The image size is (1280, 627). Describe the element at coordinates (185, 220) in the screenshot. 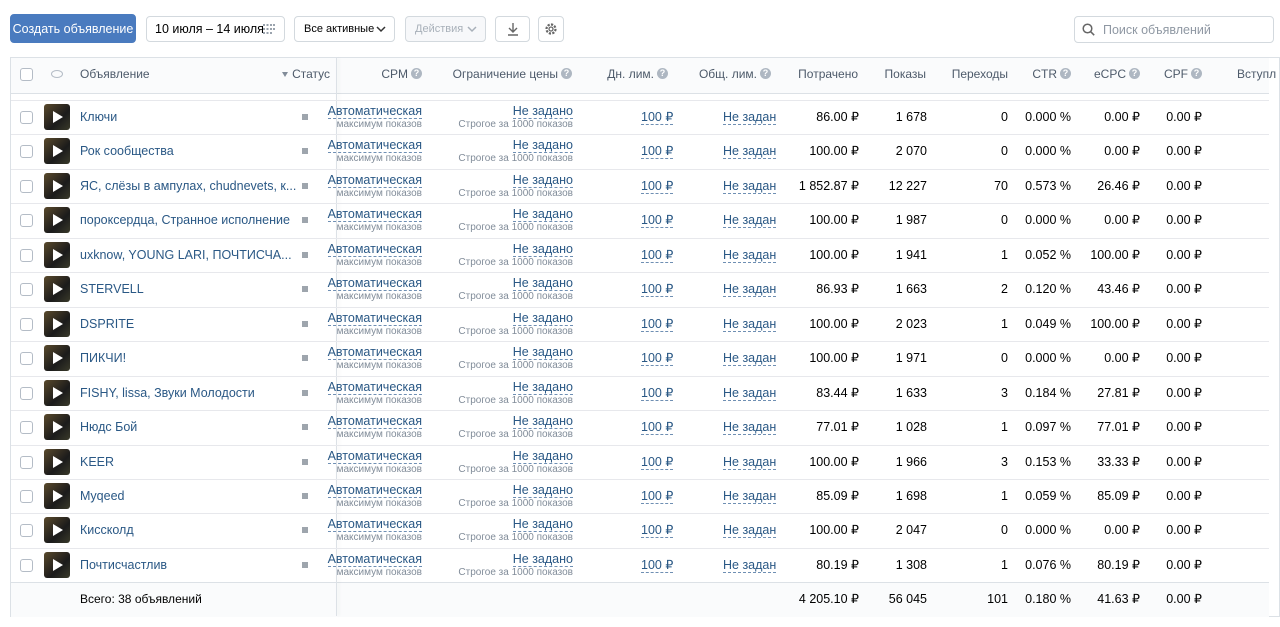

I see `ad-name: пороксердца, Странное исполнение` at that location.